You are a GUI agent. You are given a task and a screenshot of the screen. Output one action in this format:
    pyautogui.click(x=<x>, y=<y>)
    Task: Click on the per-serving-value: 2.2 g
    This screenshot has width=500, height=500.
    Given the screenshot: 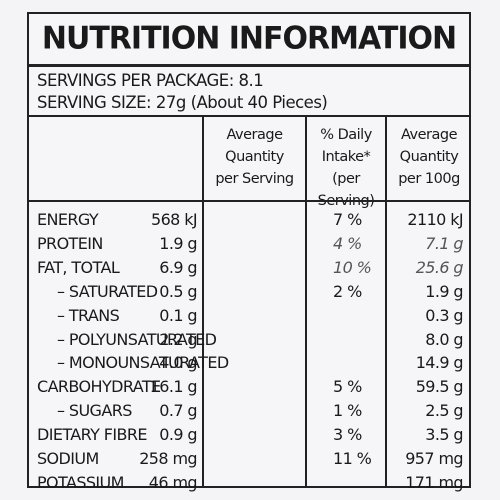 What is the action you would take?
    pyautogui.click(x=178, y=339)
    